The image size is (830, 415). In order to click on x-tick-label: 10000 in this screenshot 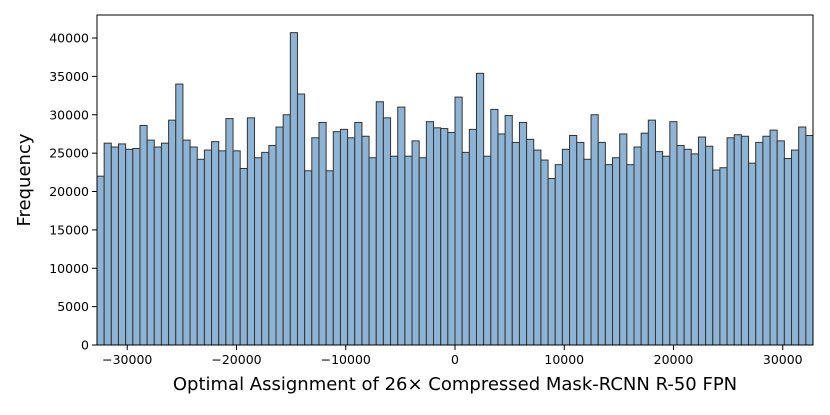, I will do `click(564, 359)`.